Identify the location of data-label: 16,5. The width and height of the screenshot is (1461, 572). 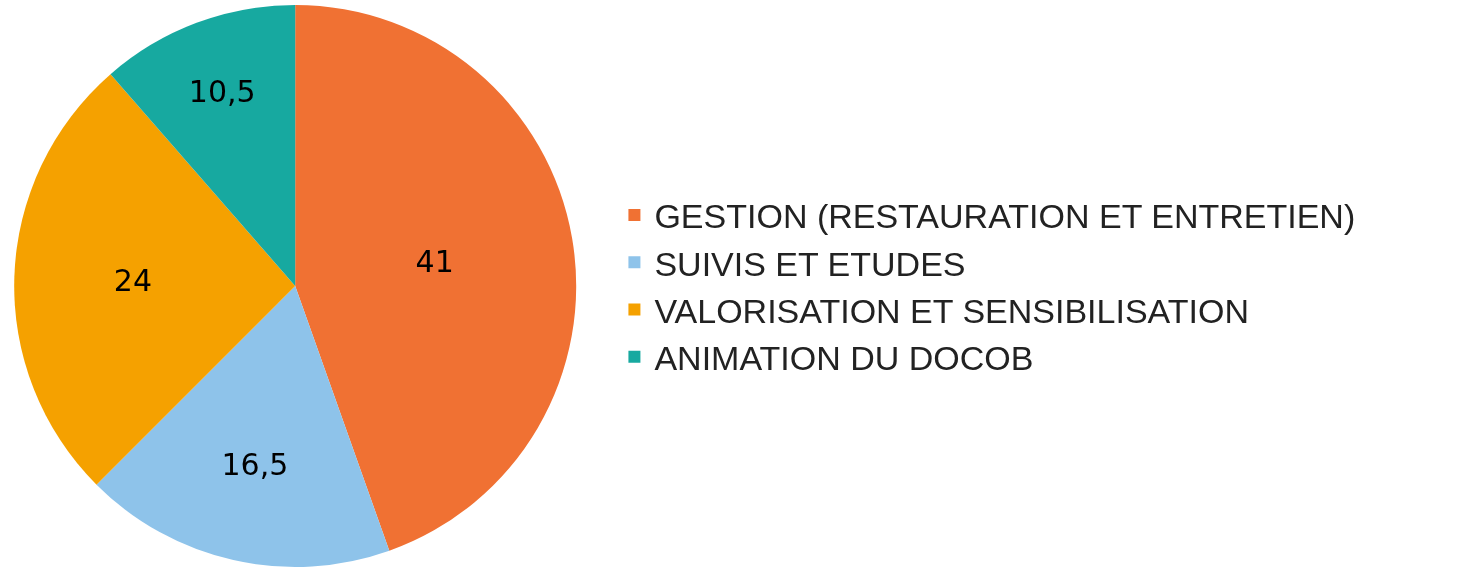
(255, 465).